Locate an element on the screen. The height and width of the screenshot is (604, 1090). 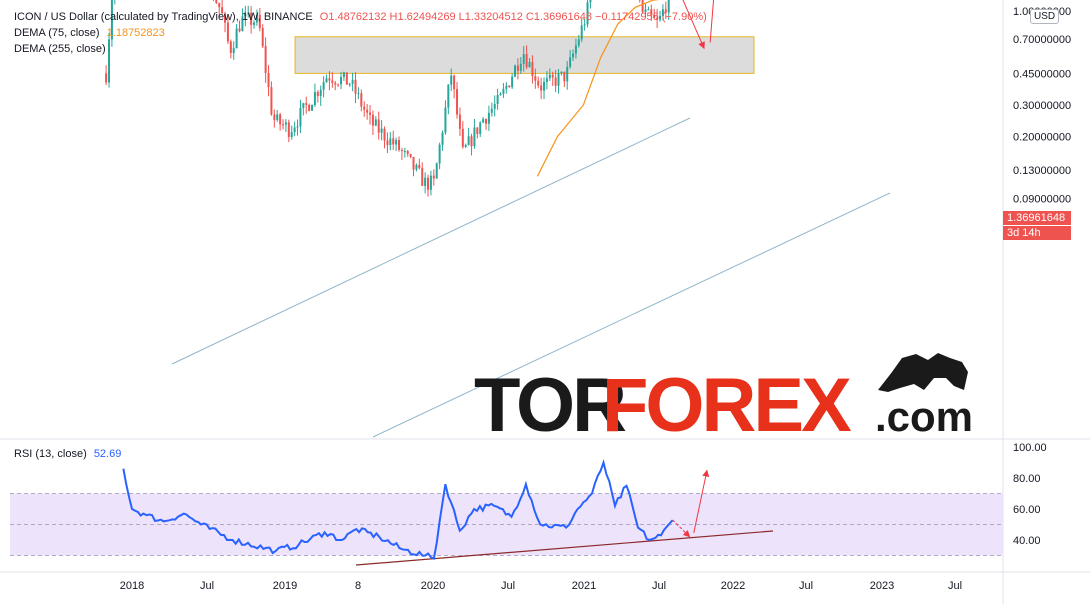
price-axis-label: 0.70000000 is located at coordinates (1042, 40).